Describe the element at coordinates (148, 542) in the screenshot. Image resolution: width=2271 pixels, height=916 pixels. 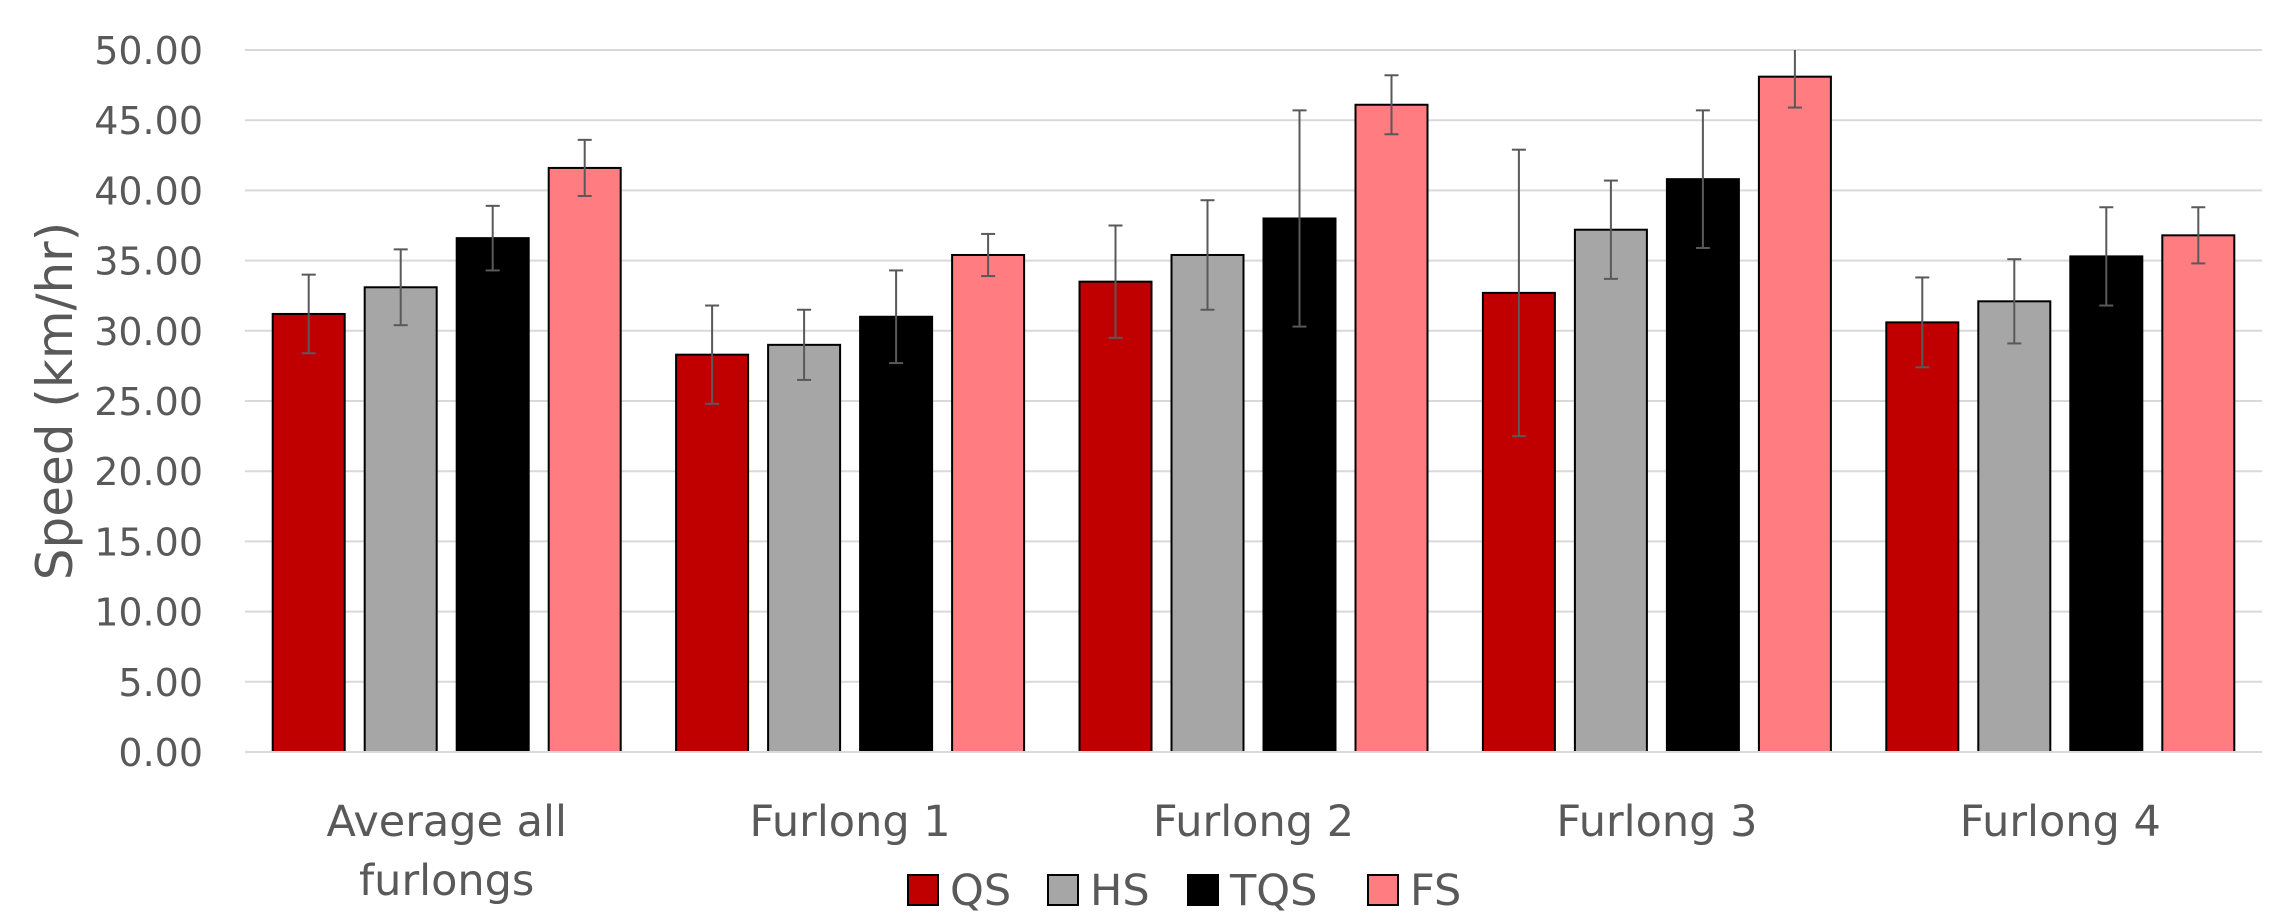
I see `y-tick-label: 15.00` at that location.